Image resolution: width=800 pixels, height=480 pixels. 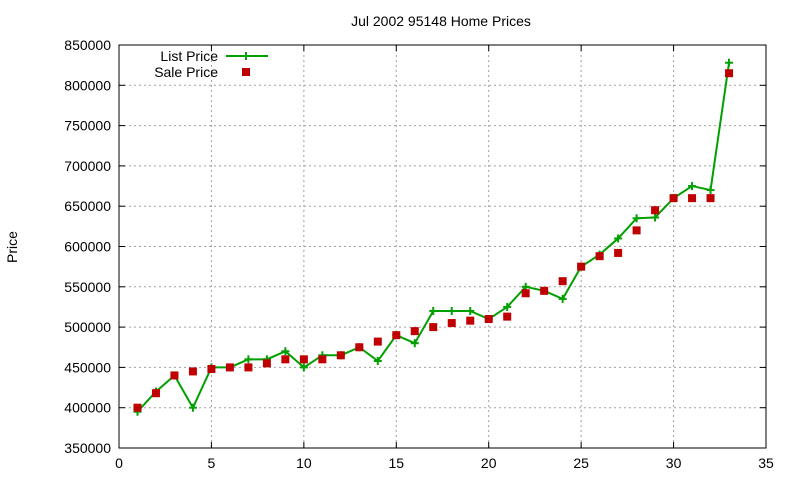 I want to click on legend-label-list-price: List Price, so click(x=189, y=56).